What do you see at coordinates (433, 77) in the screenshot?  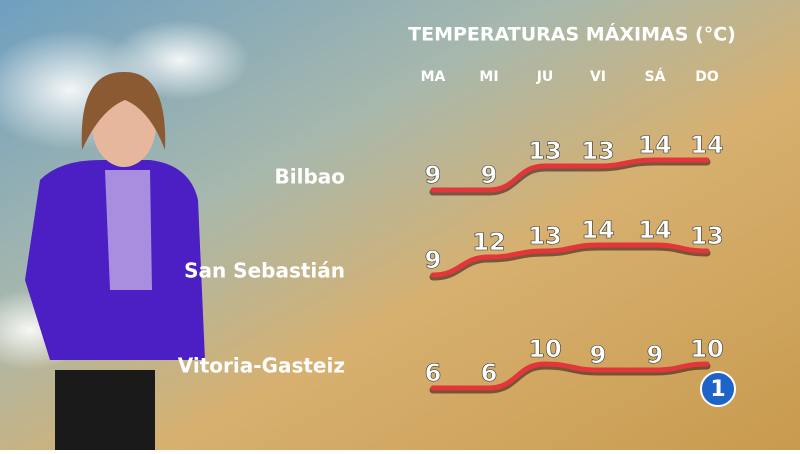 I see `day-label: MA` at bounding box center [433, 77].